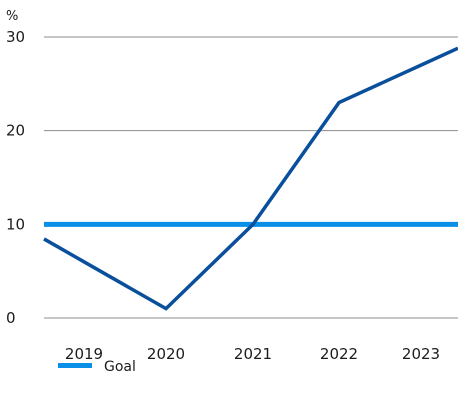 This screenshot has width=458, height=398. What do you see at coordinates (11, 318) in the screenshot?
I see `y-tick-label-0: 0` at bounding box center [11, 318].